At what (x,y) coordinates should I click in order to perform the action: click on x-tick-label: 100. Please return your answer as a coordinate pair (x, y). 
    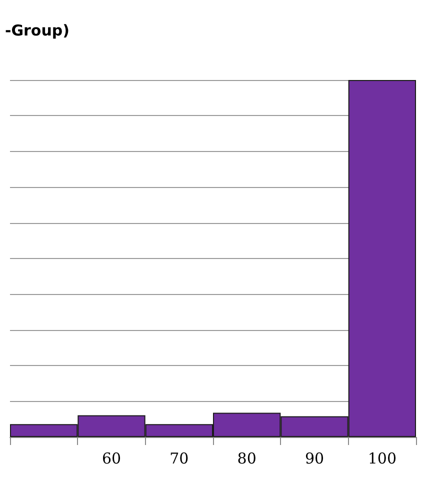
    Looking at the image, I should click on (382, 459).